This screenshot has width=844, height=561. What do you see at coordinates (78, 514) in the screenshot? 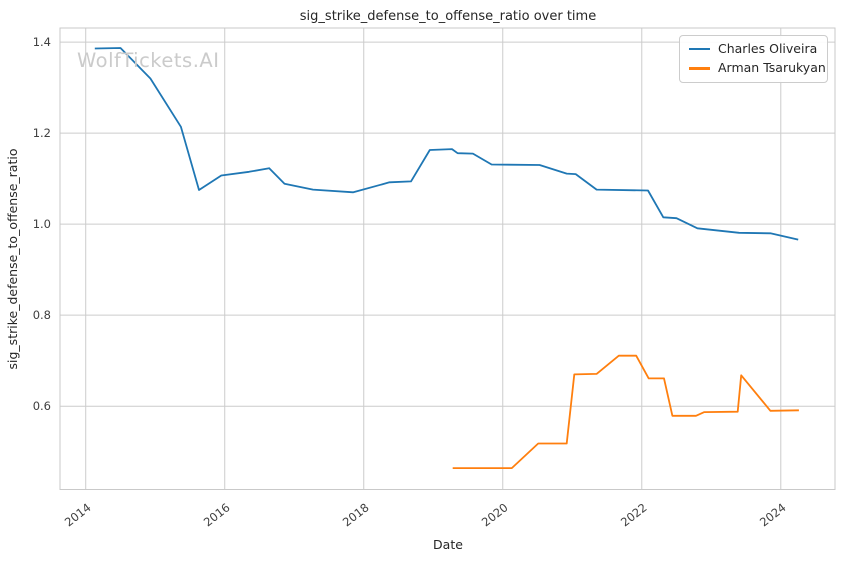
I see `x-tick-label: 2014` at bounding box center [78, 514].